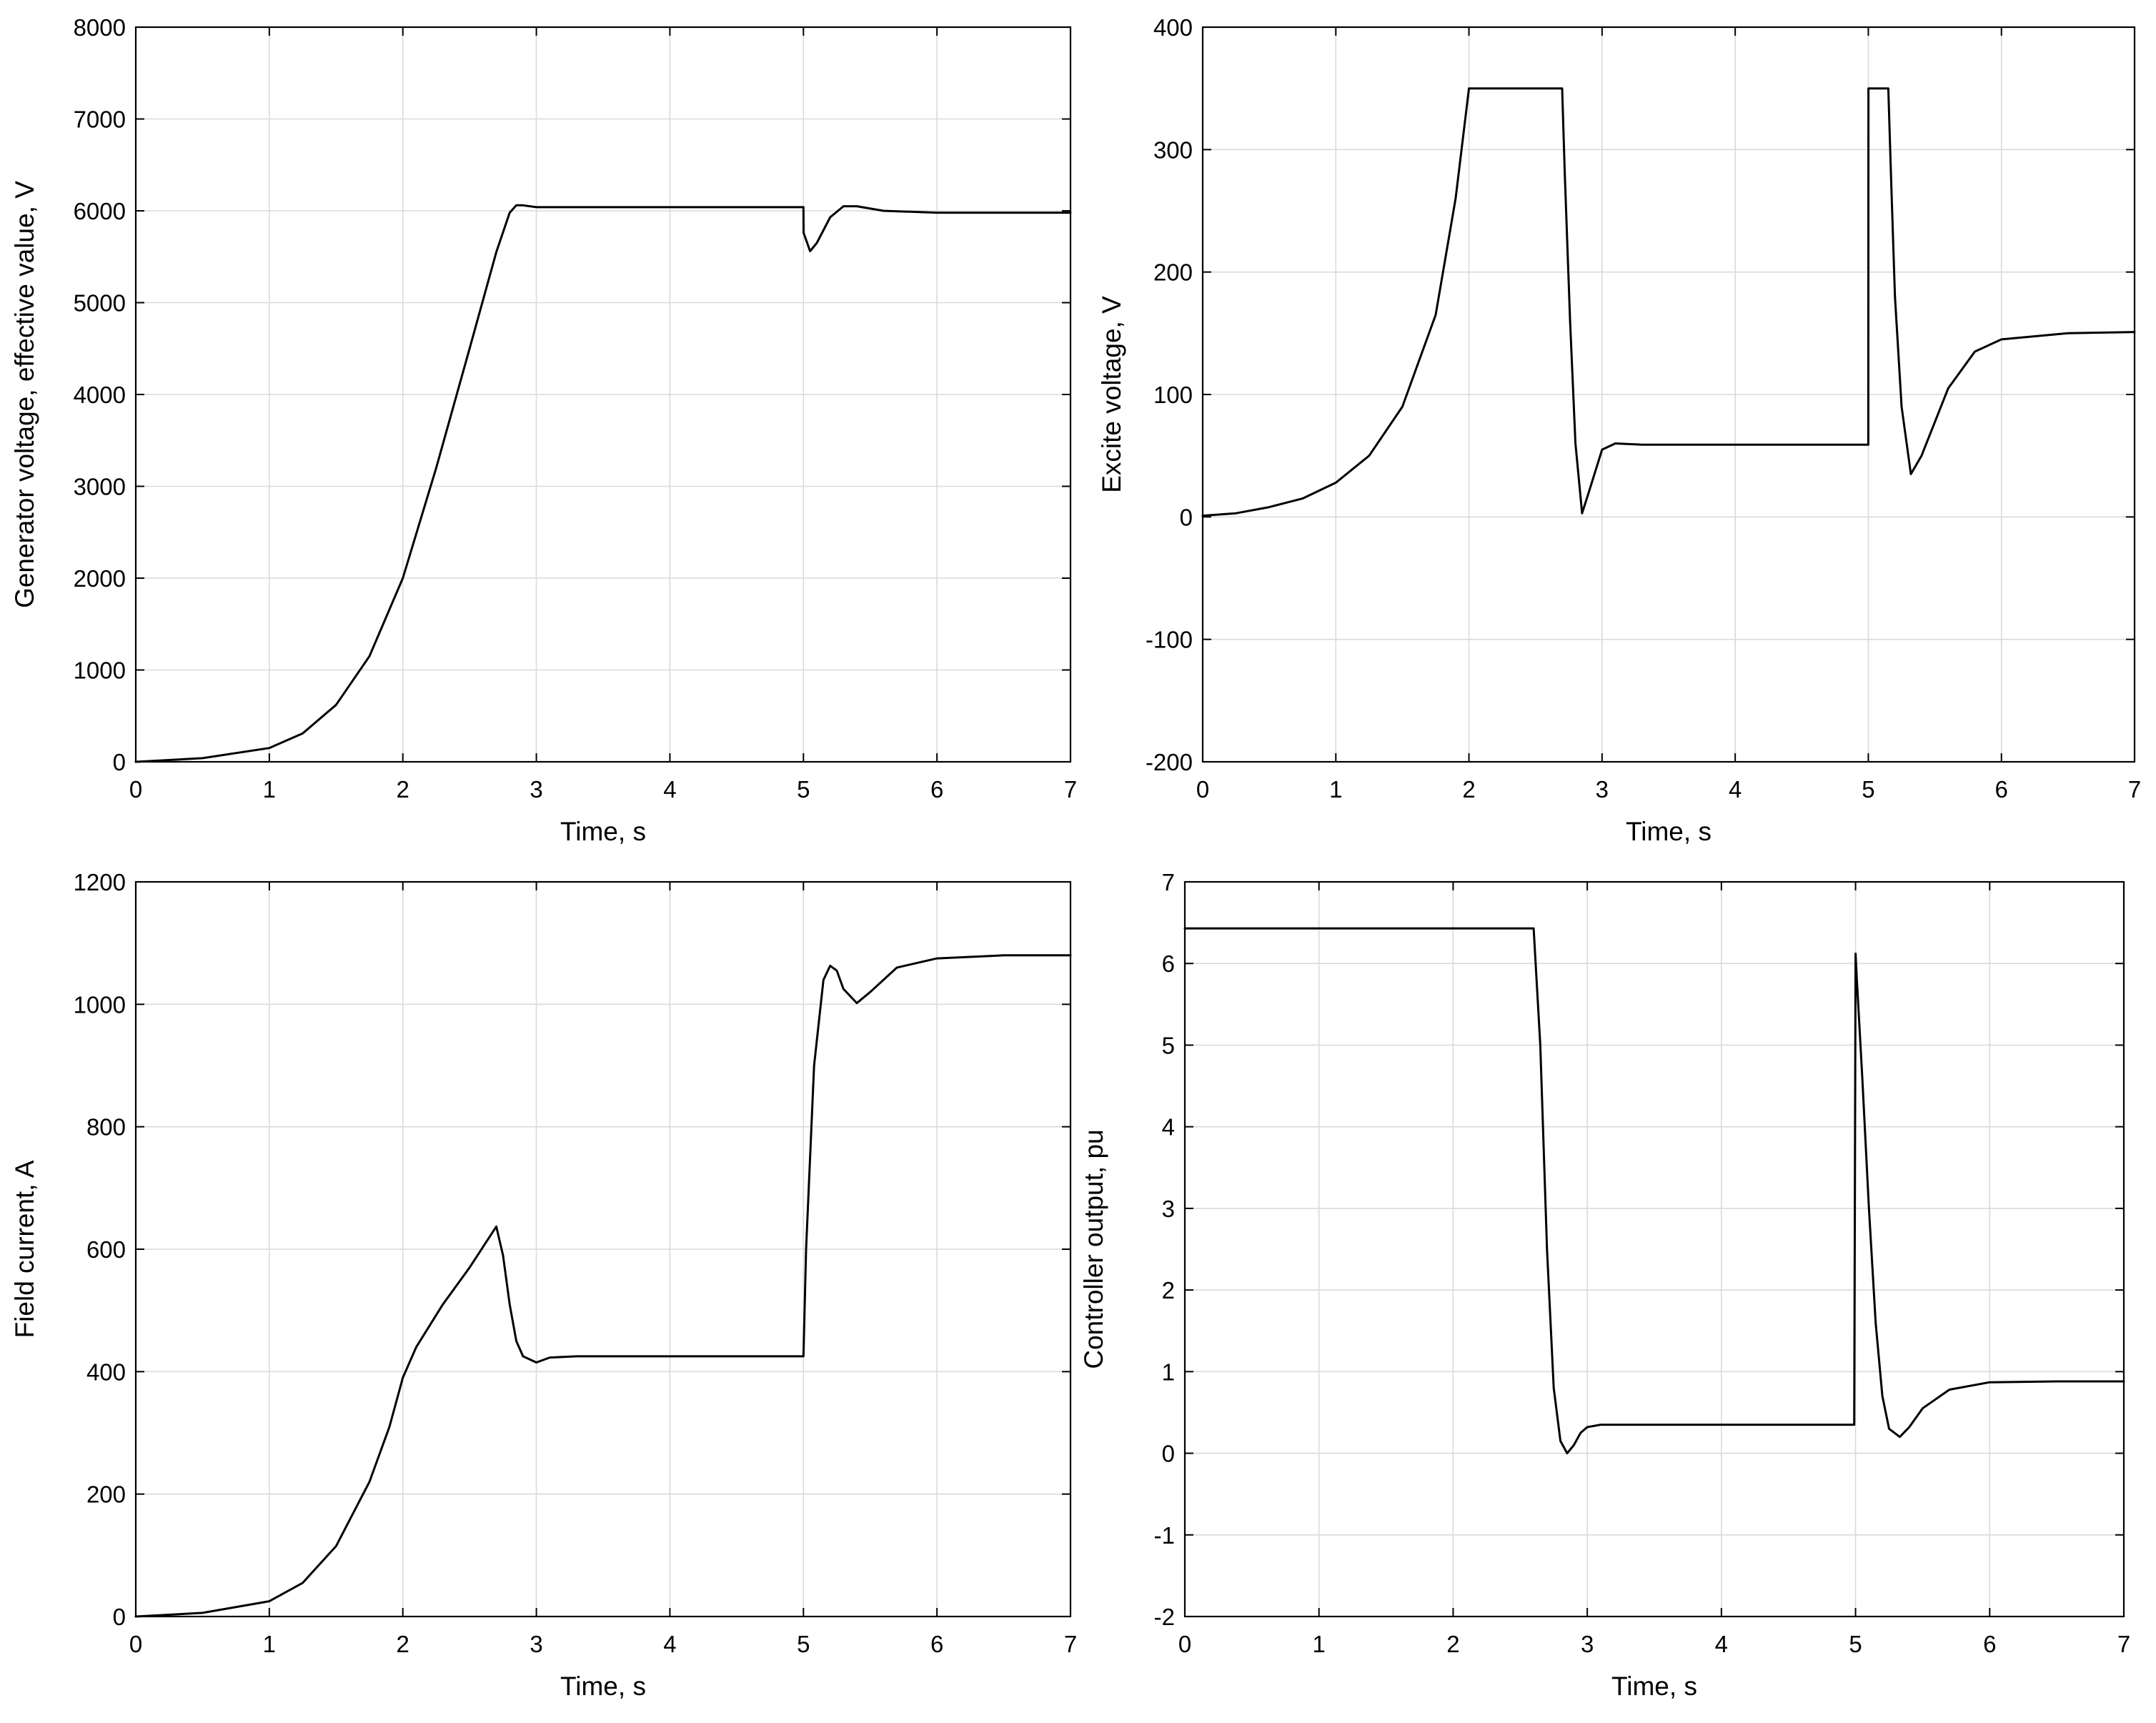  I want to click on y-tick-label: 7000, so click(100, 119).